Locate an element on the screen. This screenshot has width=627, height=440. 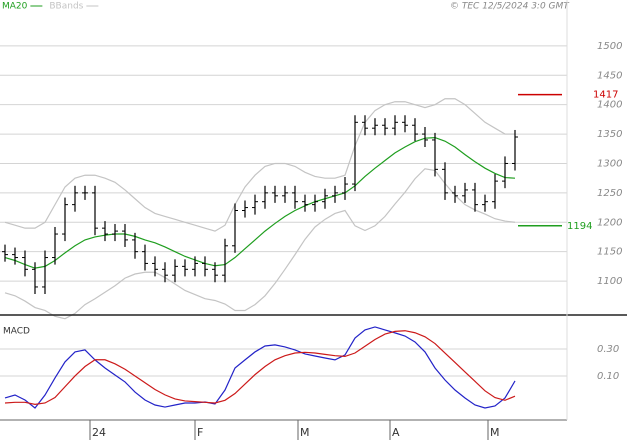
y-tick-label: 1100 is located at coordinates (609, 281).